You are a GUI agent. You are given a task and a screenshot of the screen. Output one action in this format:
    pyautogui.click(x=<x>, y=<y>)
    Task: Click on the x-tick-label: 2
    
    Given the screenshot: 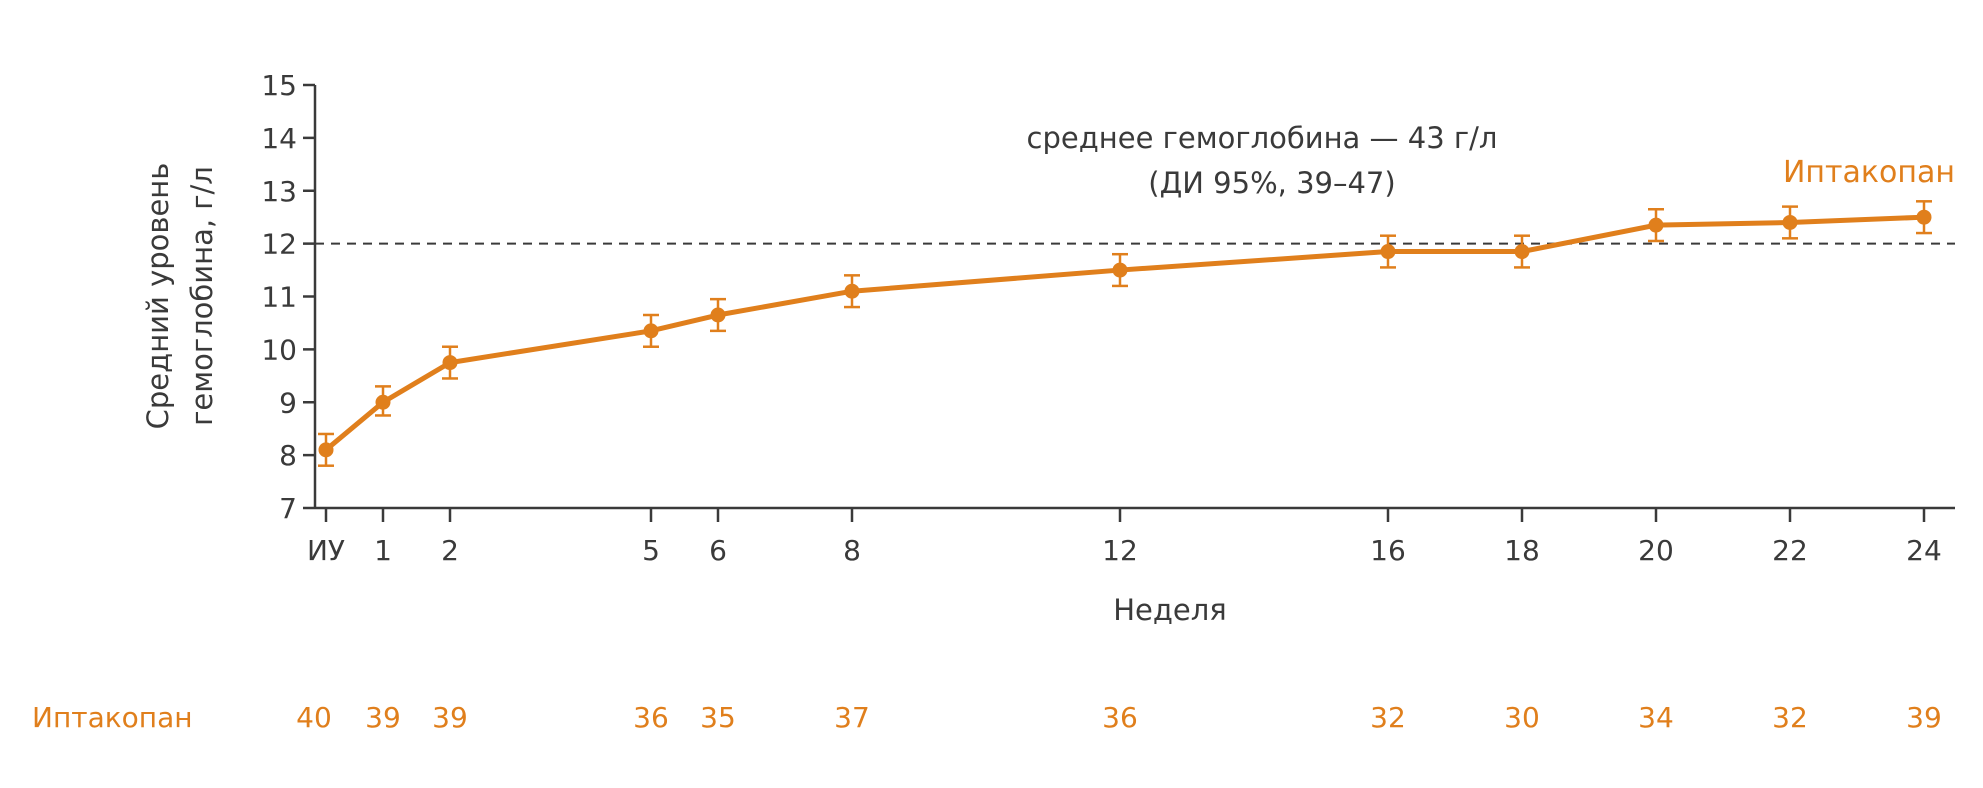 What is the action you would take?
    pyautogui.click(x=450, y=550)
    